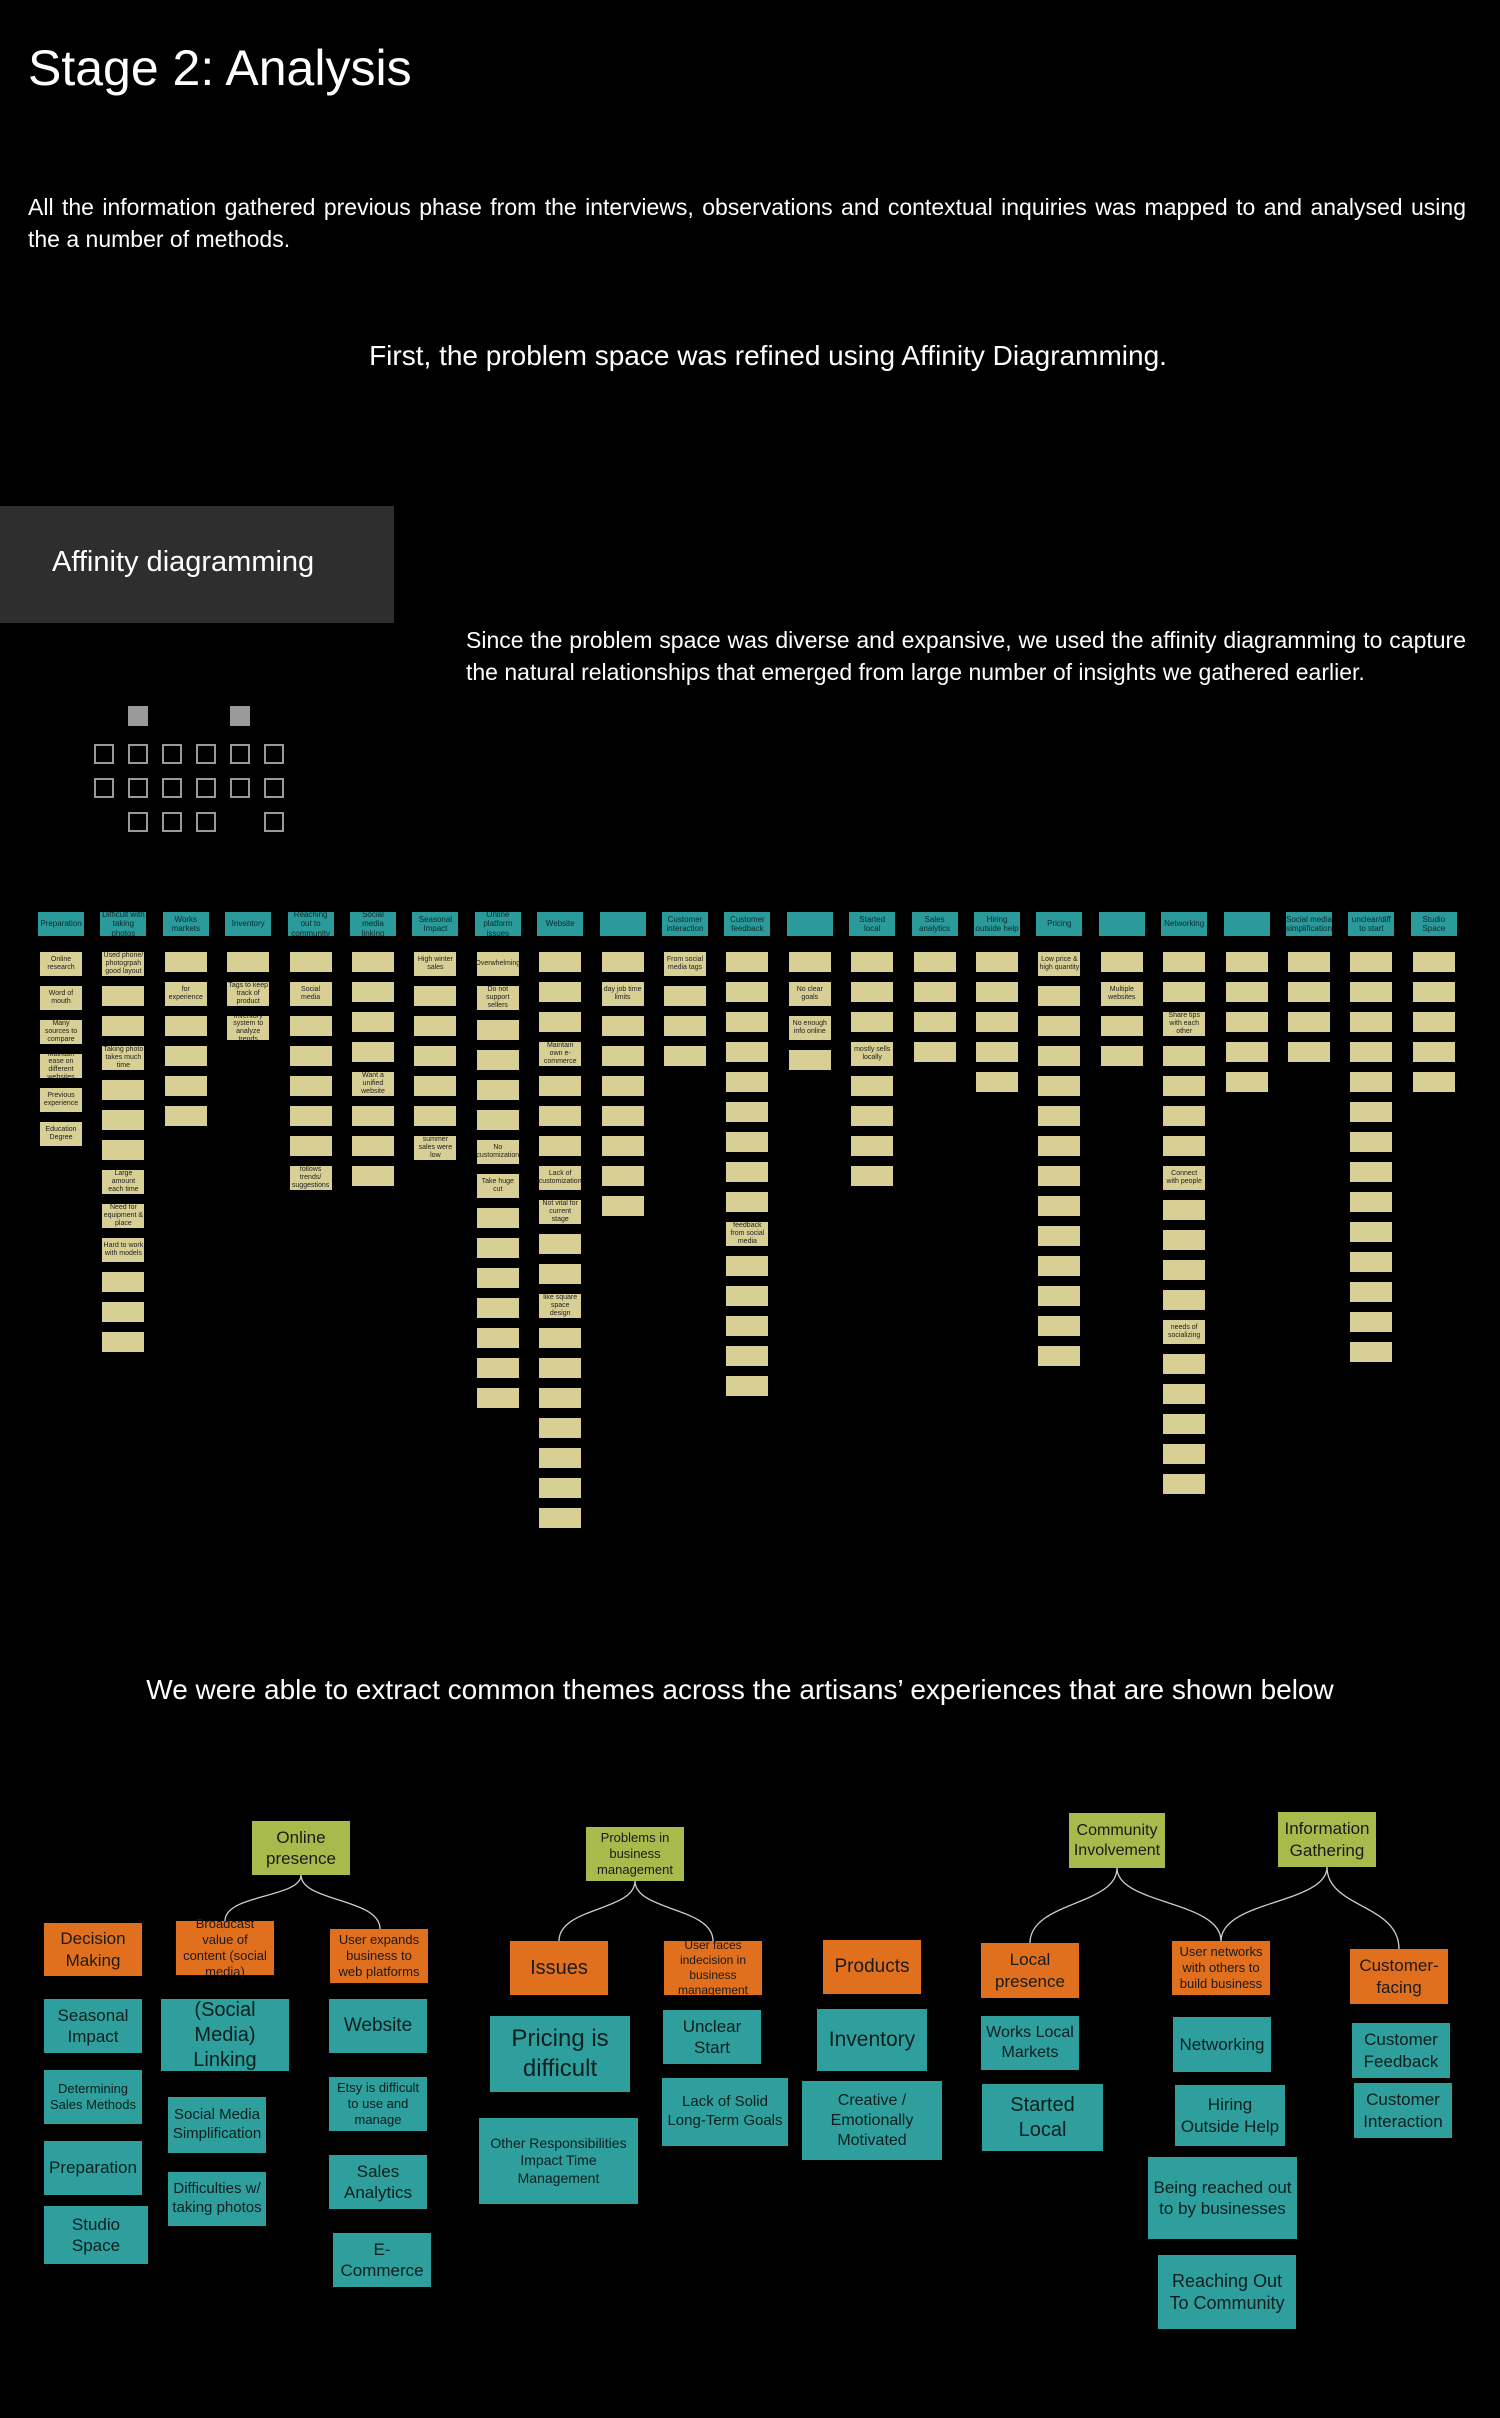  Describe the element at coordinates (373, 924) in the screenshot. I see `wall-column-header: Social media linking` at that location.